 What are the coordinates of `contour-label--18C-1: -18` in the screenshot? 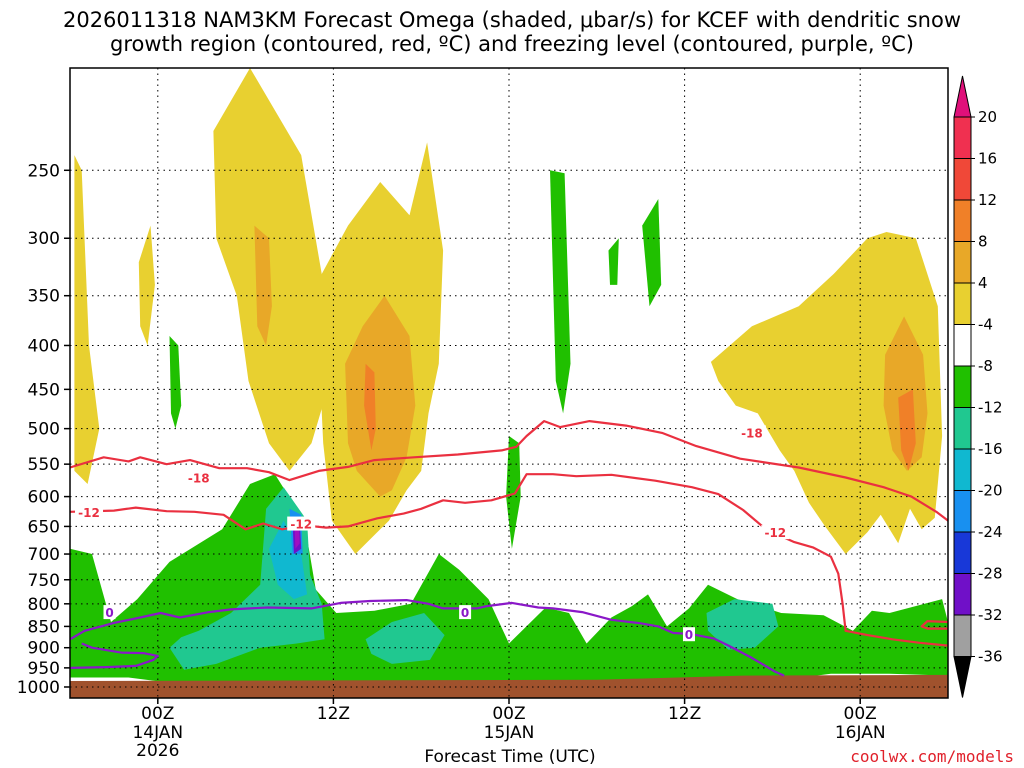 It's located at (752, 433).